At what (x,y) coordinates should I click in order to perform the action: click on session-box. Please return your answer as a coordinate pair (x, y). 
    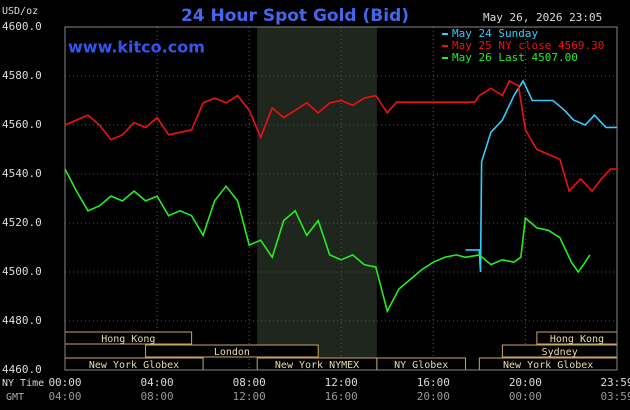
    Looking at the image, I should click on (232, 351).